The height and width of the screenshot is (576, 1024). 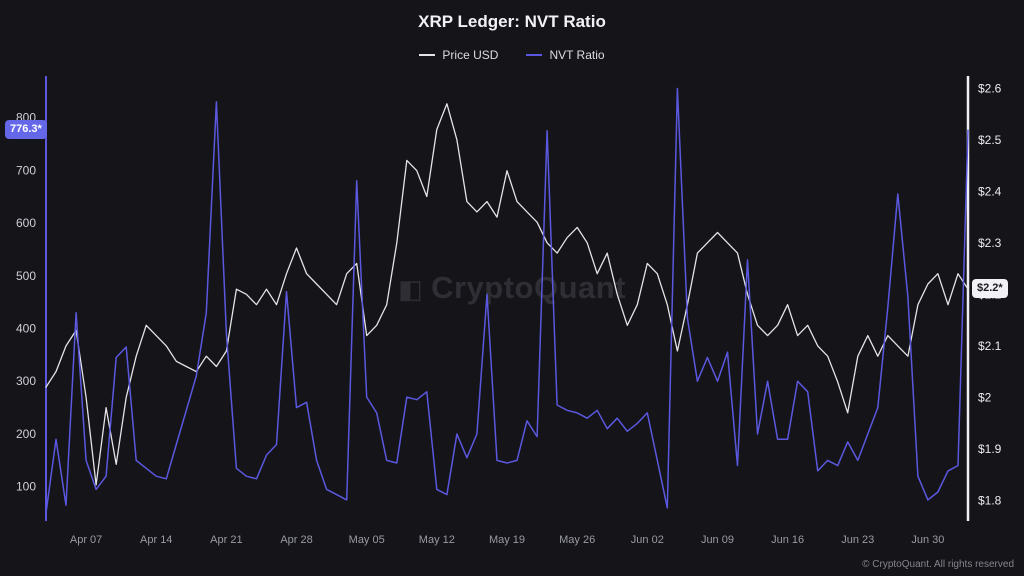 What do you see at coordinates (512, 21) in the screenshot?
I see `chart-title: XRP Ledger: NVT Ratio` at bounding box center [512, 21].